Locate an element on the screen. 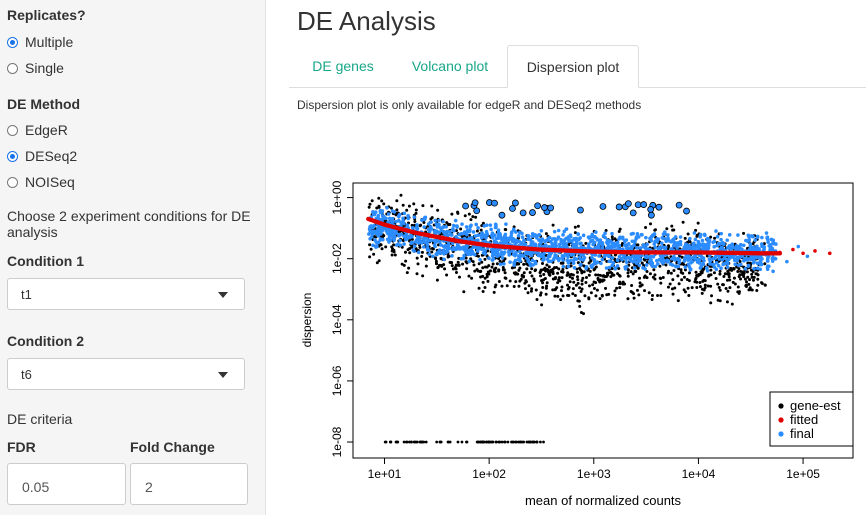  condition1-select: t1 is located at coordinates (126, 294).